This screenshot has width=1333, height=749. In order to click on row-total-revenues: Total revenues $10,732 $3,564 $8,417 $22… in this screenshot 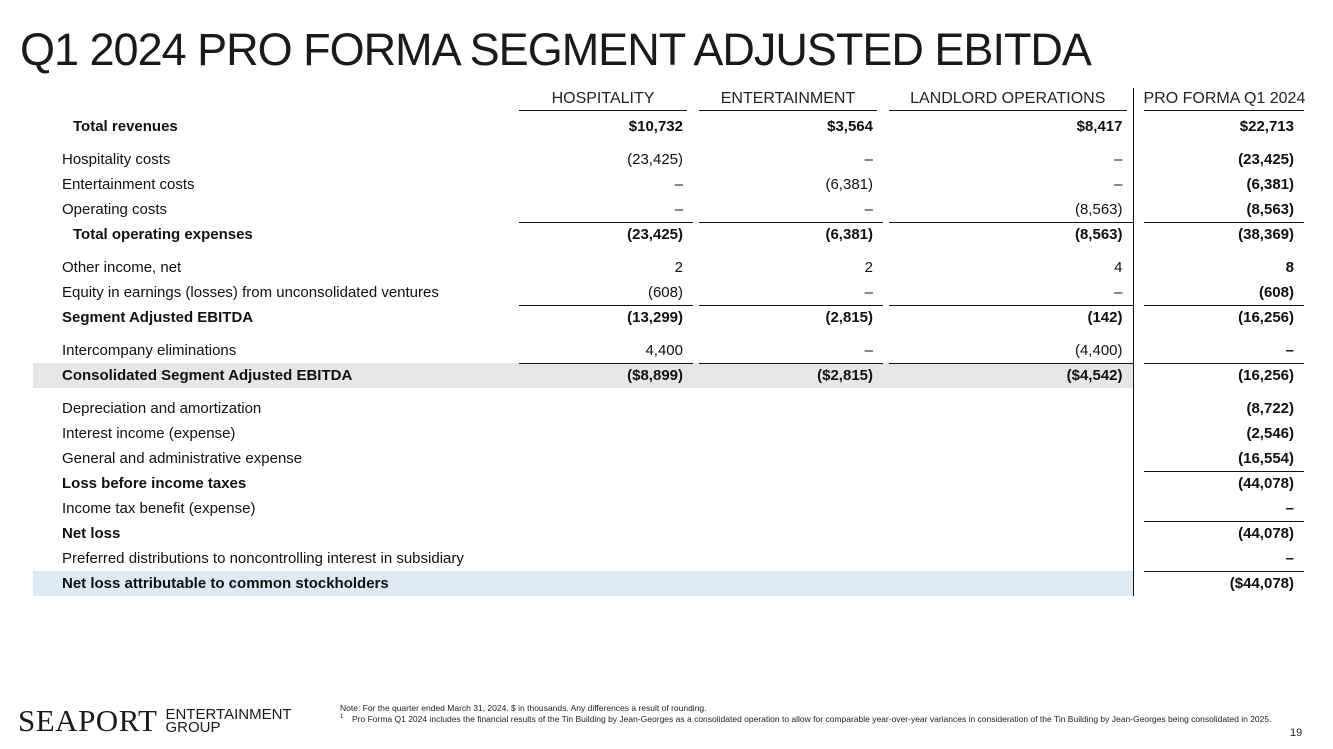, I will do `click(668, 126)`.